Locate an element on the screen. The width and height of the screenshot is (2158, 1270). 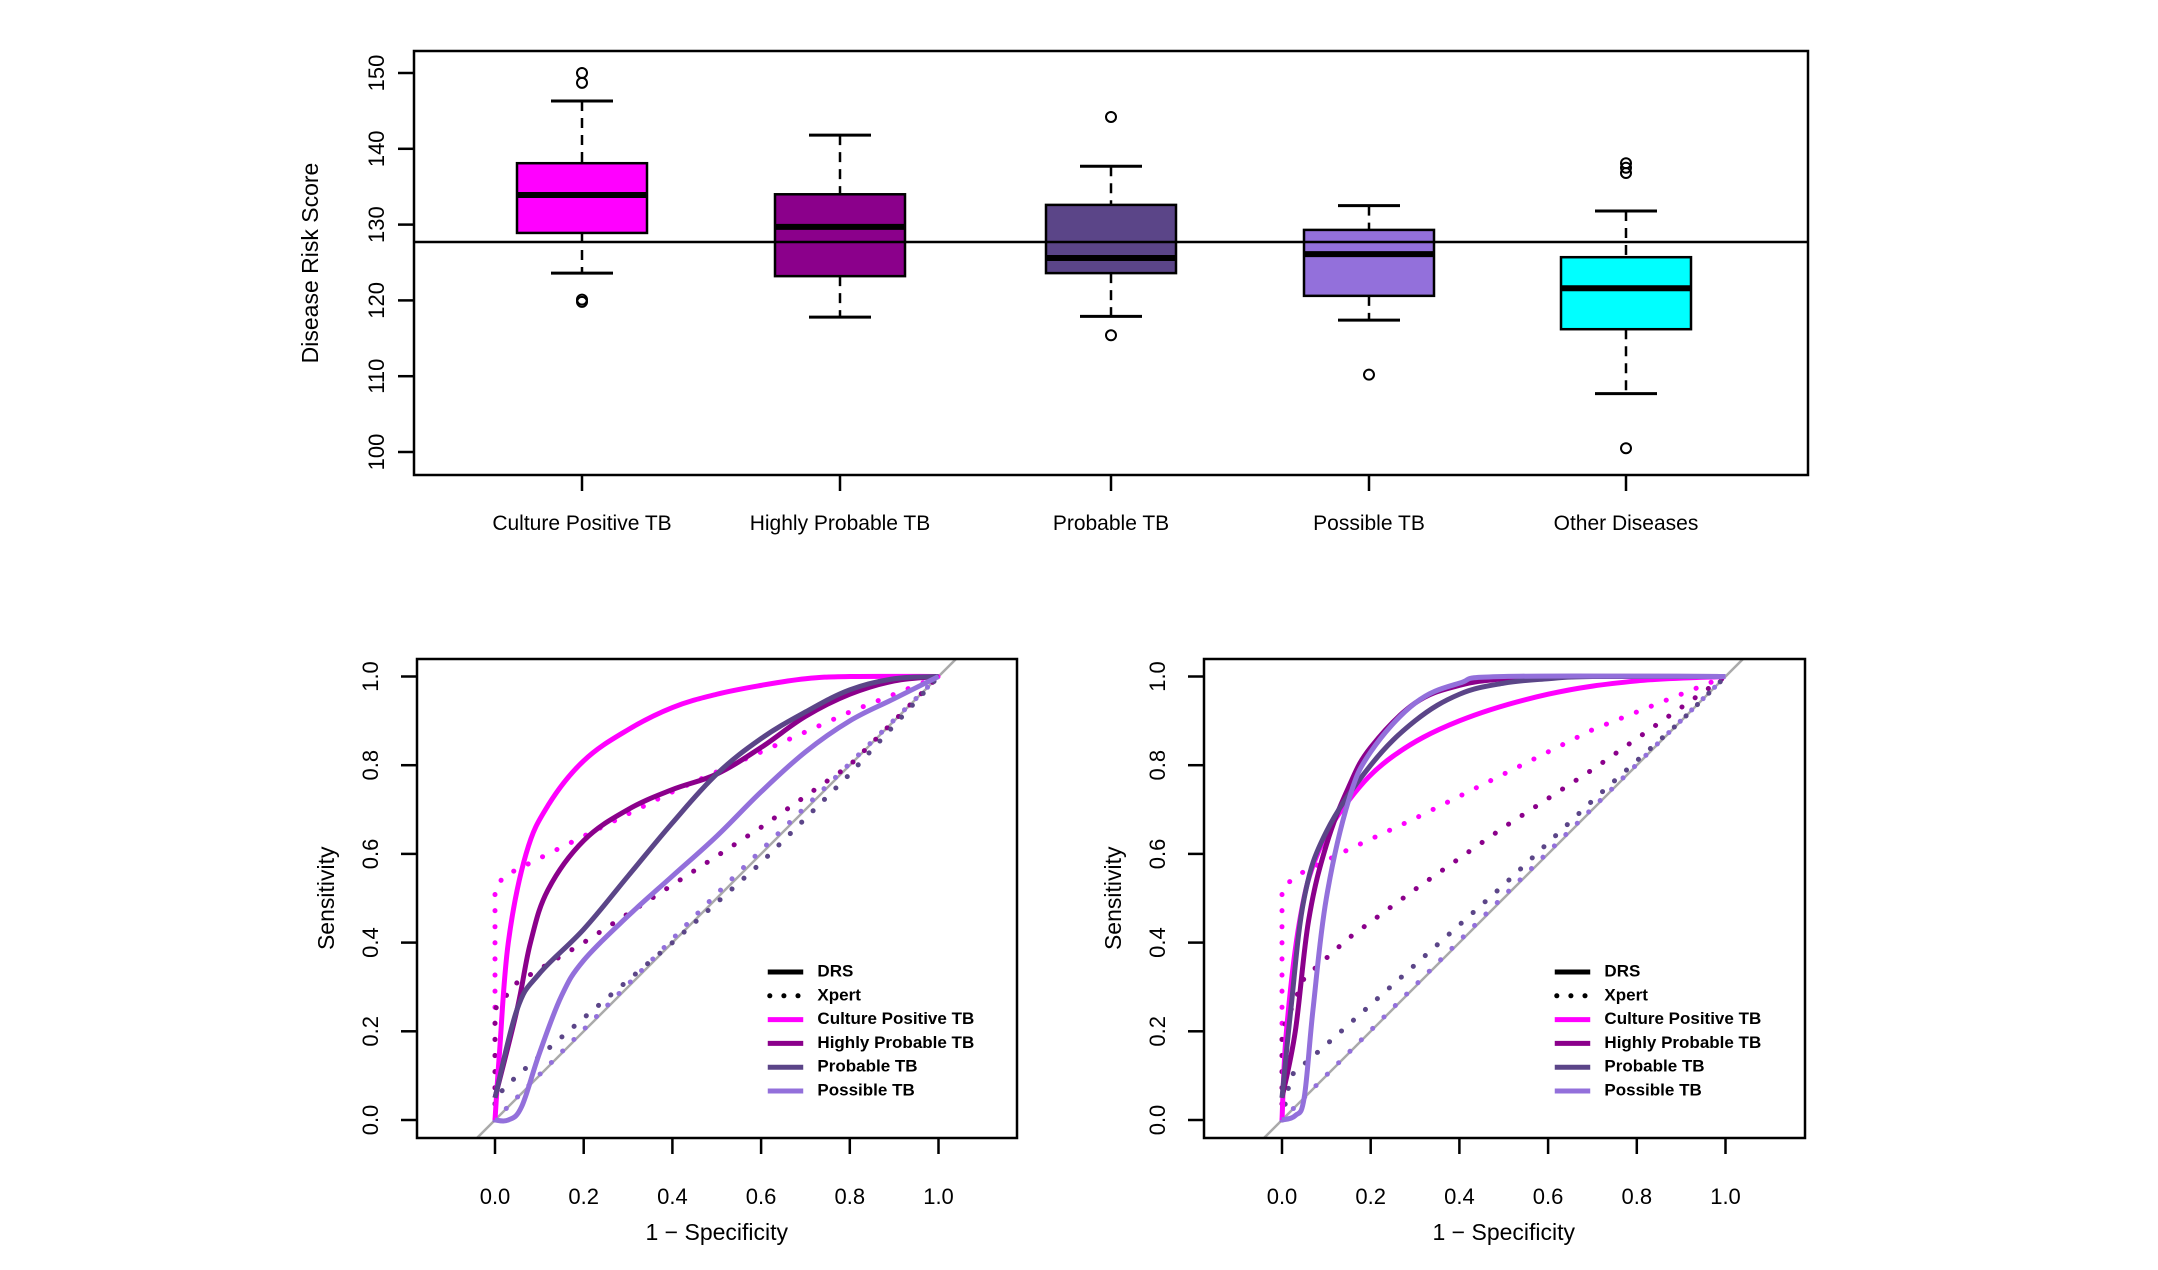
roc-left-frame is located at coordinates (717, 898).